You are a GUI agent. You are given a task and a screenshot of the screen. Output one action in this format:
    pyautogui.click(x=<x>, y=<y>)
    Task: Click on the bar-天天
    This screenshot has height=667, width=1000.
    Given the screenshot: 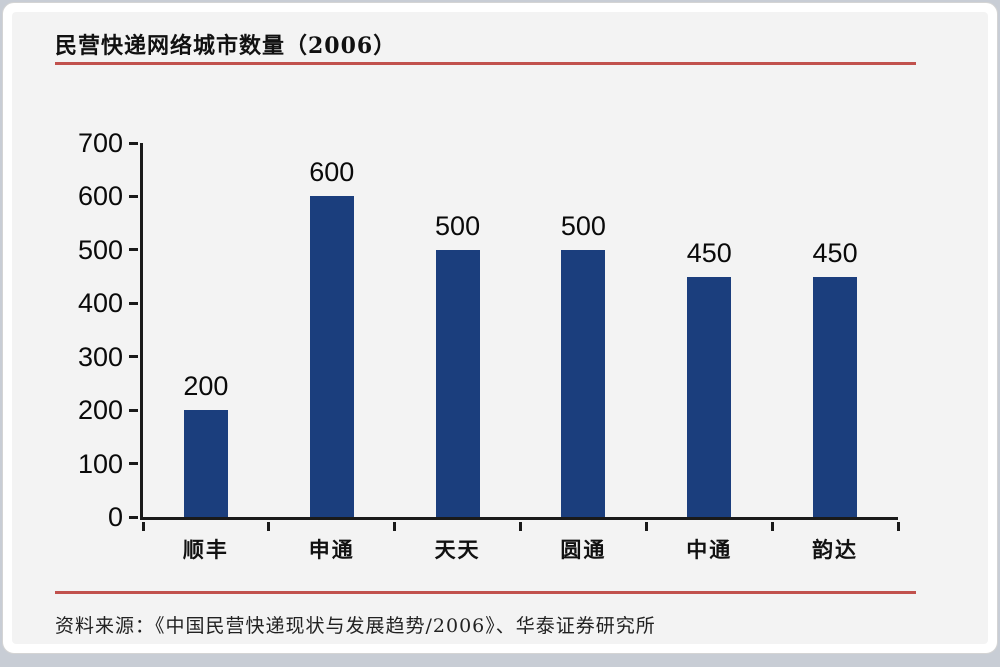 What is the action you would take?
    pyautogui.click(x=457, y=383)
    